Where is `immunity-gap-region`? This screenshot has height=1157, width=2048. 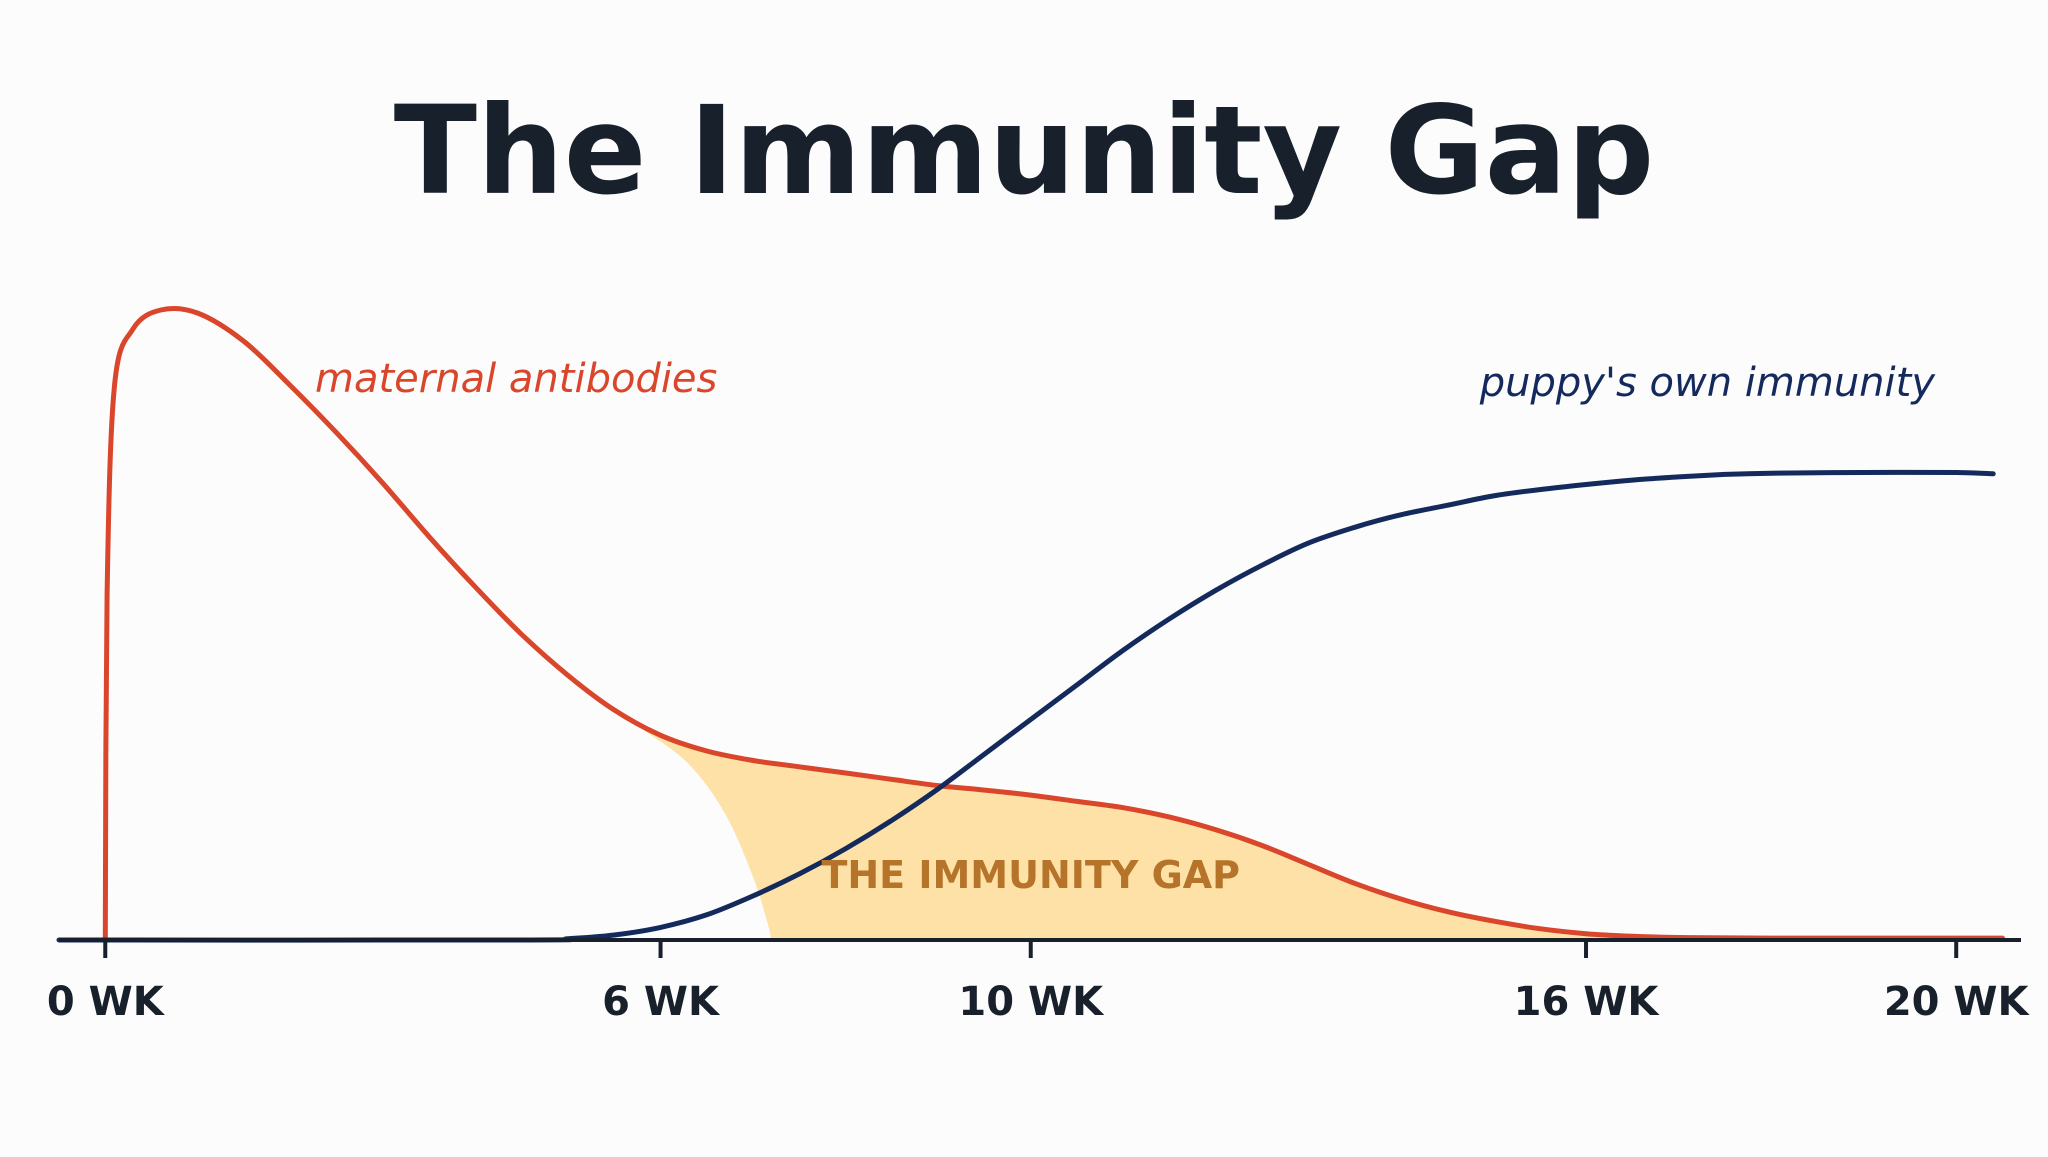 immunity-gap-region is located at coordinates (1322, 834).